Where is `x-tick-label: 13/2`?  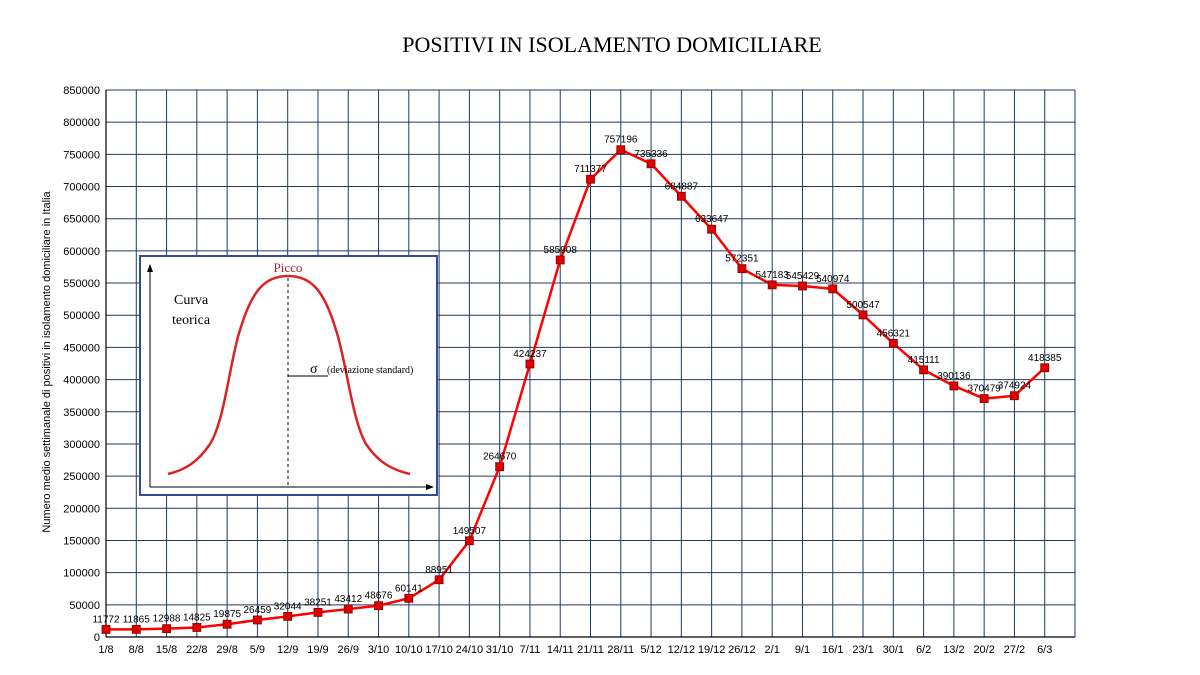
x-tick-label: 13/2 is located at coordinates (953, 650).